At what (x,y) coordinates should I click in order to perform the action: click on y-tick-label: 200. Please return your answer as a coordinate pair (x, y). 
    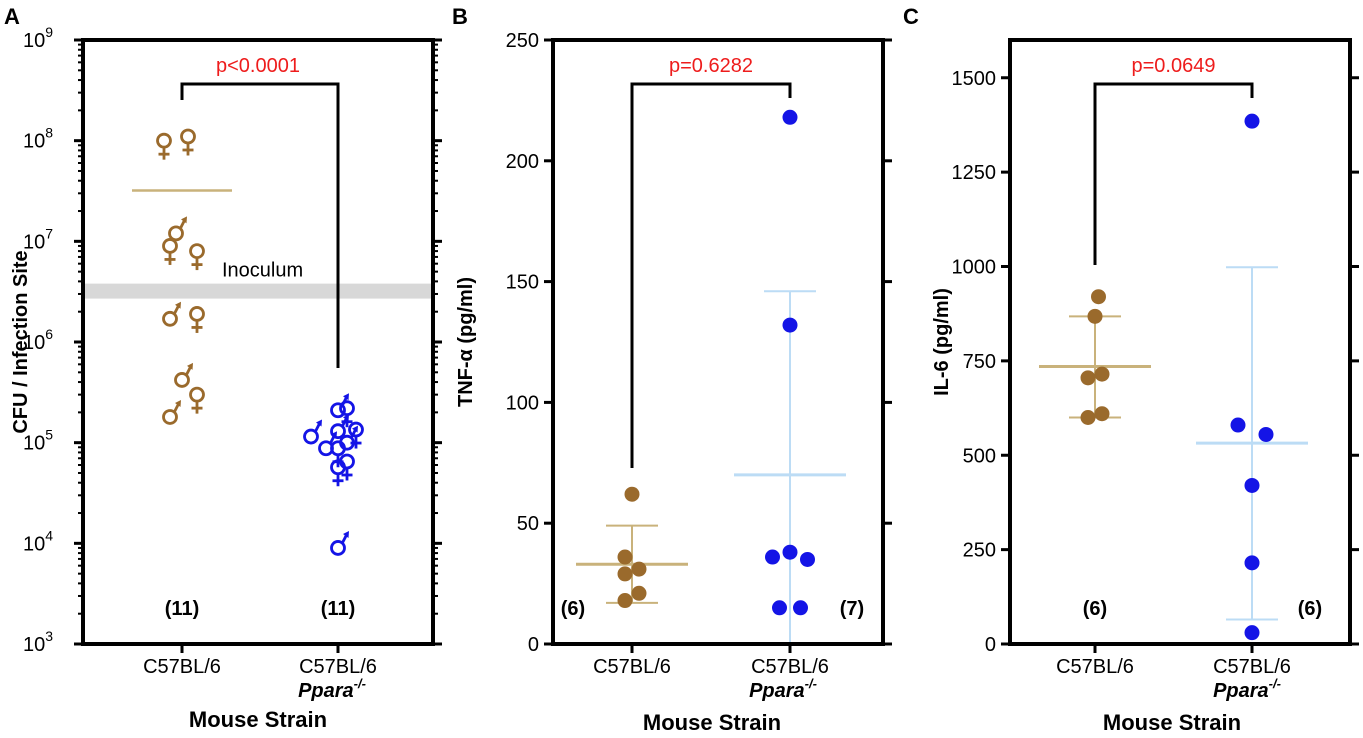
    Looking at the image, I should click on (522, 162).